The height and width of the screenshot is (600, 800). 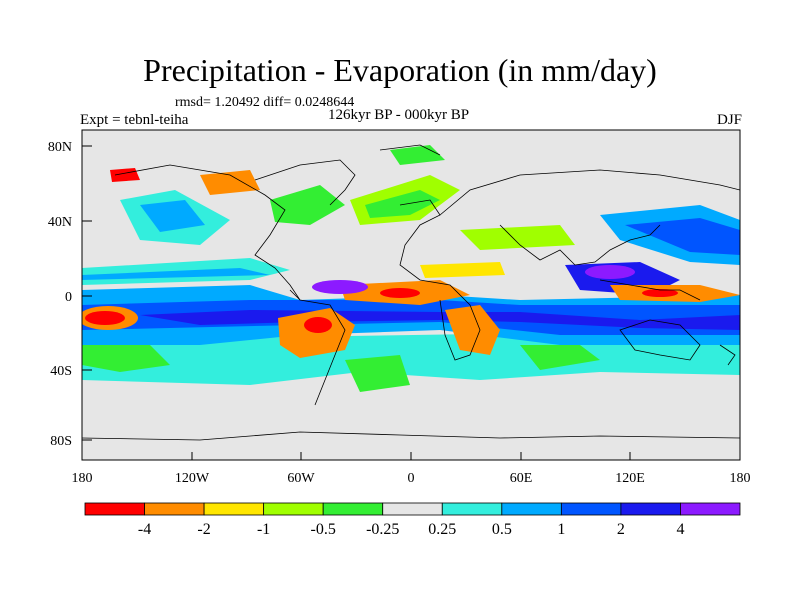 I want to click on lon-tick-label: 60W, so click(x=301, y=478).